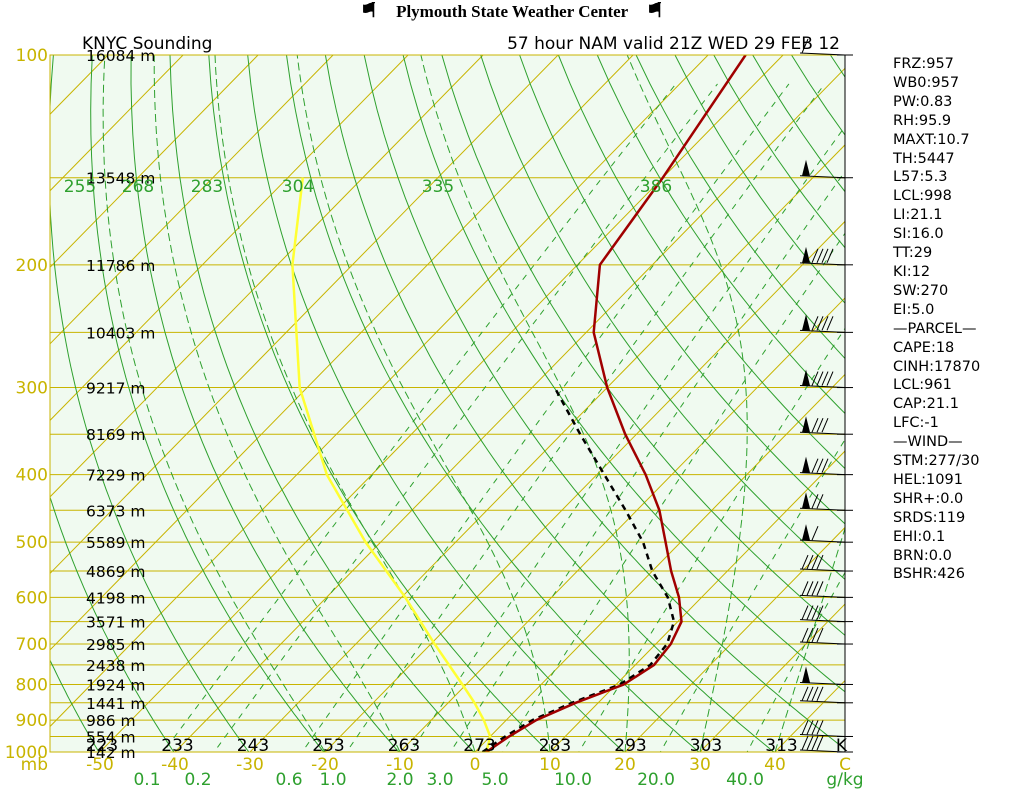 This screenshot has width=1024, height=791. What do you see at coordinates (918, 234) in the screenshot?
I see `index-item: SI:16.0` at bounding box center [918, 234].